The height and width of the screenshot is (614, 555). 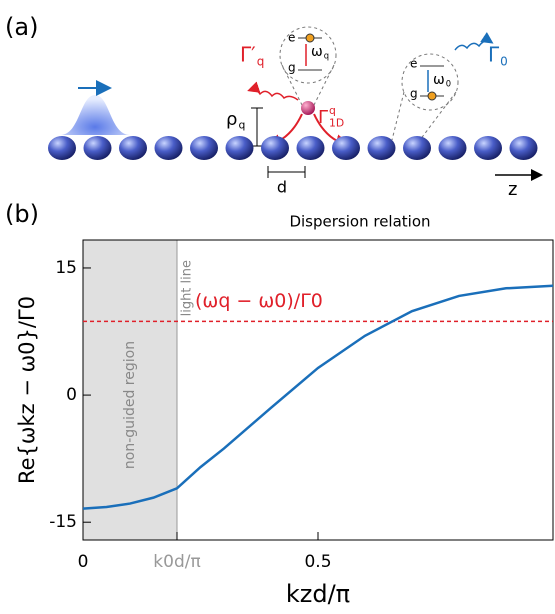 What do you see at coordinates (494, 55) in the screenshot?
I see `gamma0: Γ` at bounding box center [494, 55].